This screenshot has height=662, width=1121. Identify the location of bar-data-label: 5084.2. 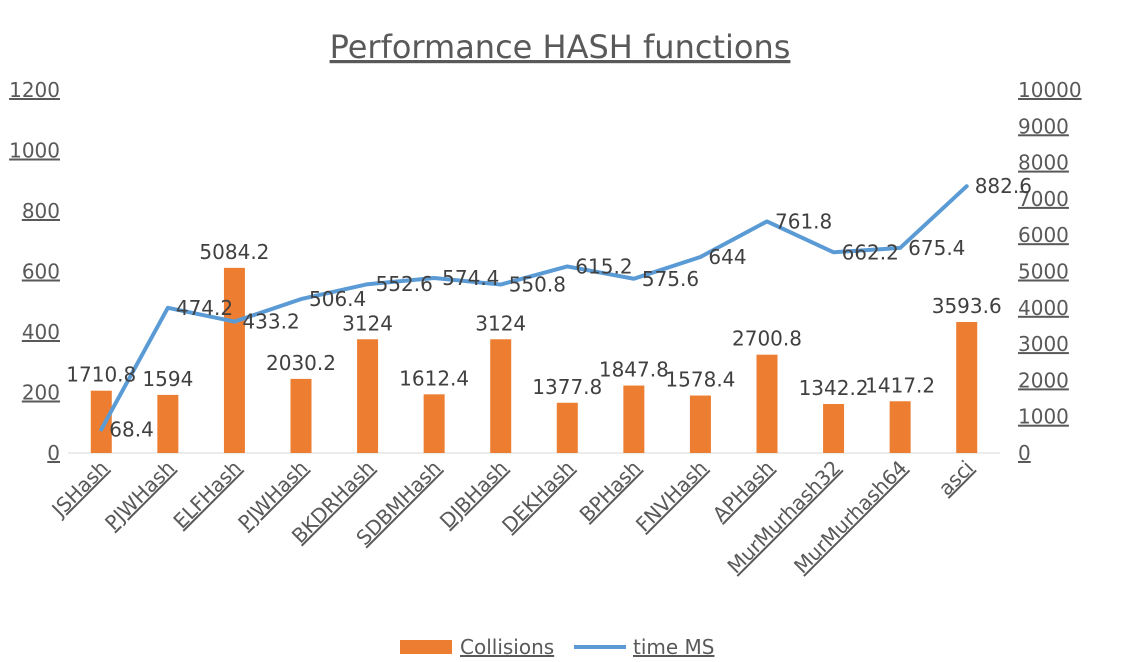
(234, 252).